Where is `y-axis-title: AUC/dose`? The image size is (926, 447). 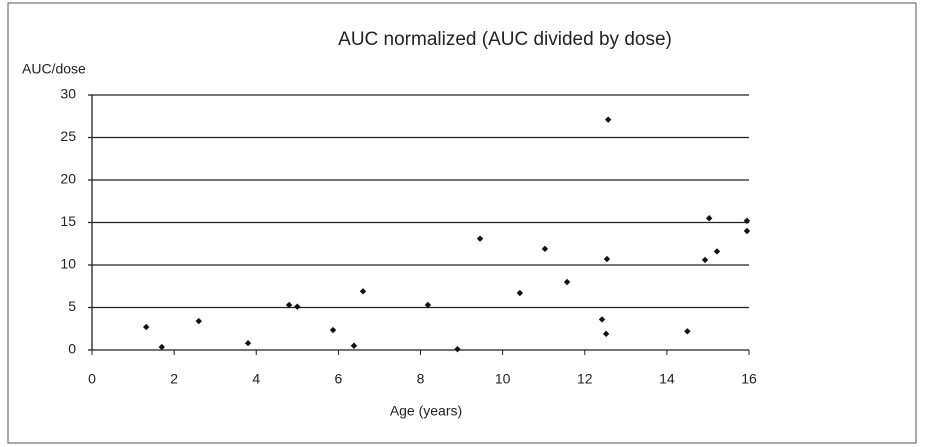 y-axis-title: AUC/dose is located at coordinates (54, 69).